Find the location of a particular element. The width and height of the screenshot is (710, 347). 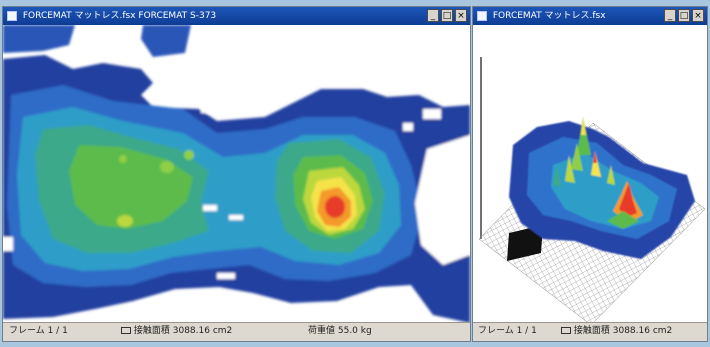

total-load-readout: 荷重値 55.0 kg is located at coordinates (340, 331).